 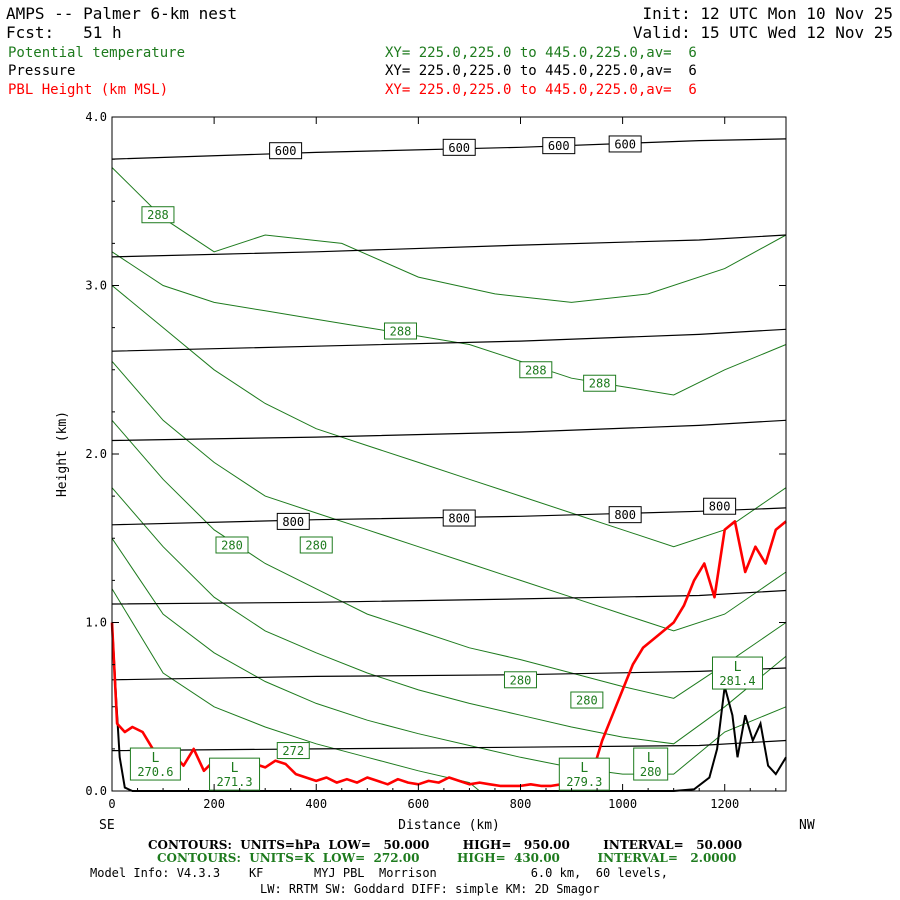 What do you see at coordinates (622, 804) in the screenshot?
I see `x-tick-label-1000: 1000` at bounding box center [622, 804].